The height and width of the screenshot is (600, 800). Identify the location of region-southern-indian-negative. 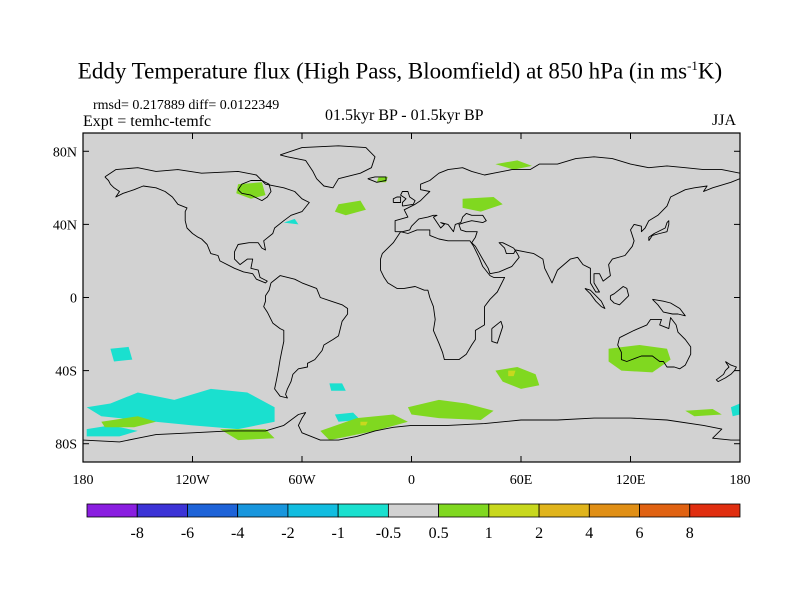
(735, 410).